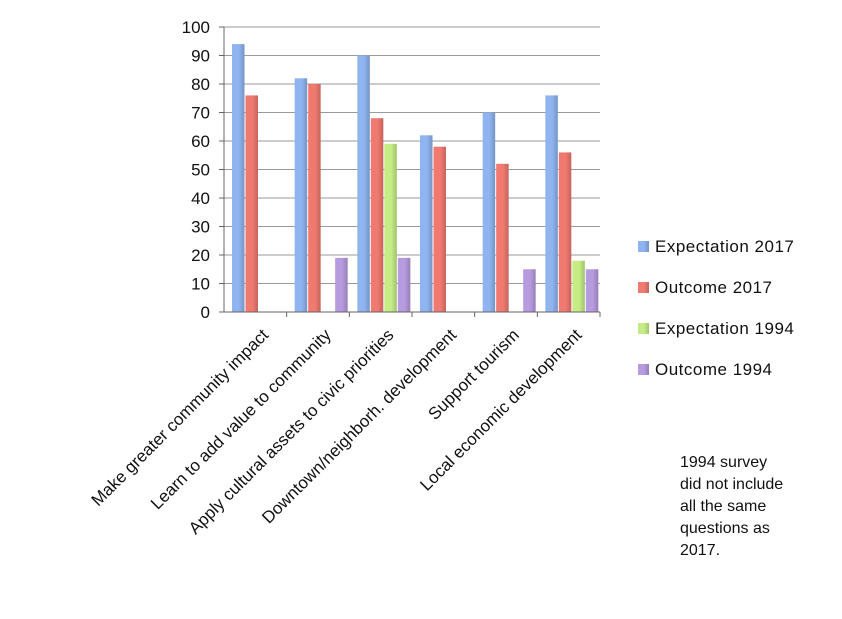  I want to click on note-line: all the same, so click(723, 506).